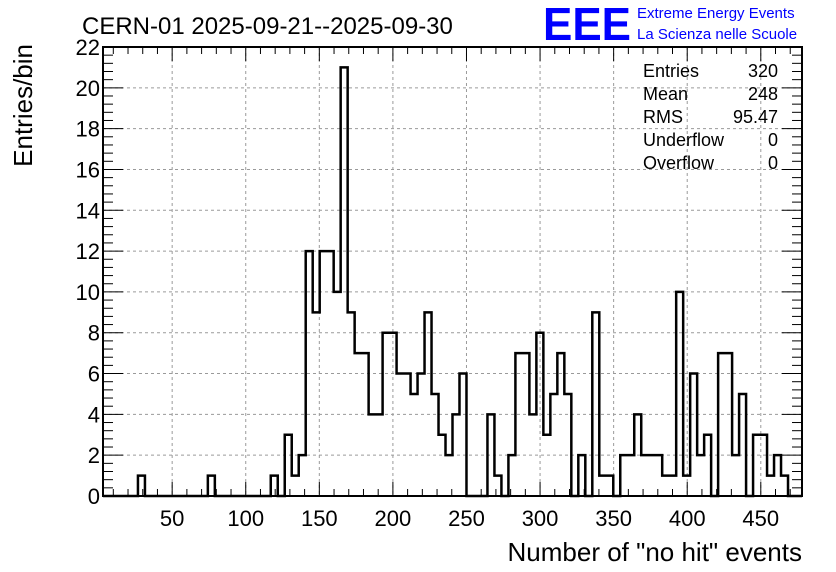  Describe the element at coordinates (679, 163) in the screenshot. I see `stats-label: Overflow` at that location.